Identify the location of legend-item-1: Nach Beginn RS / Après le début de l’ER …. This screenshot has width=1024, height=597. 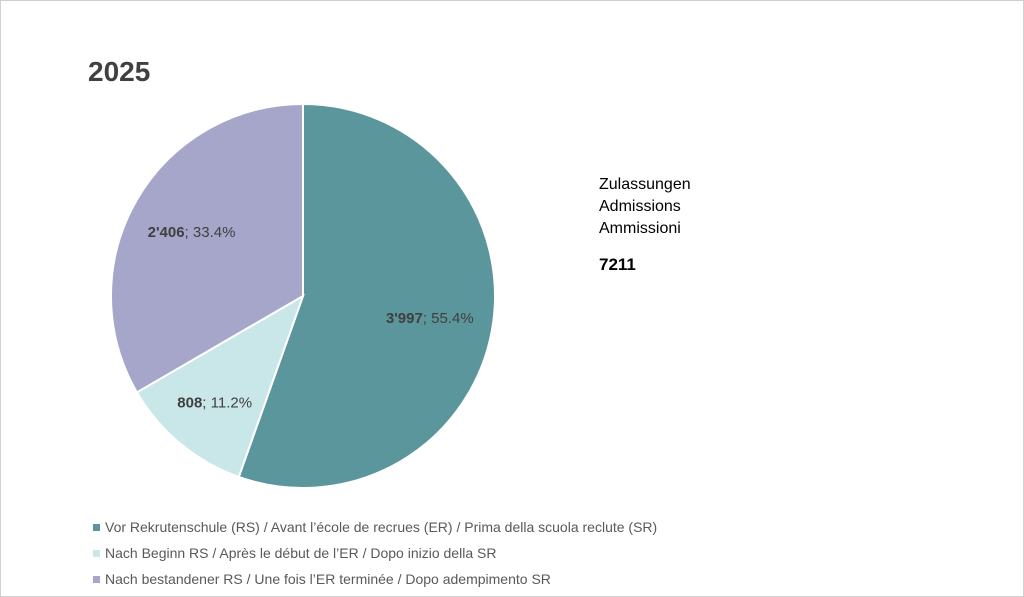
(375, 553).